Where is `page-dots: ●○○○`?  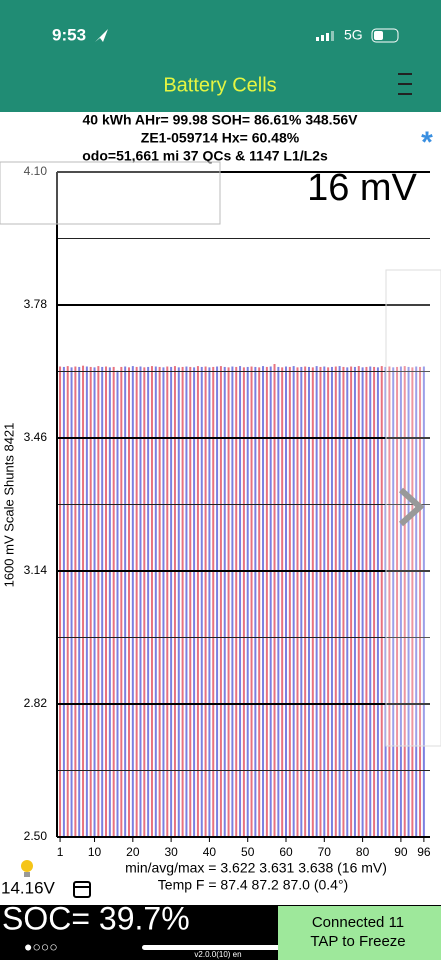
page-dots: ●○○○ is located at coordinates (41, 947).